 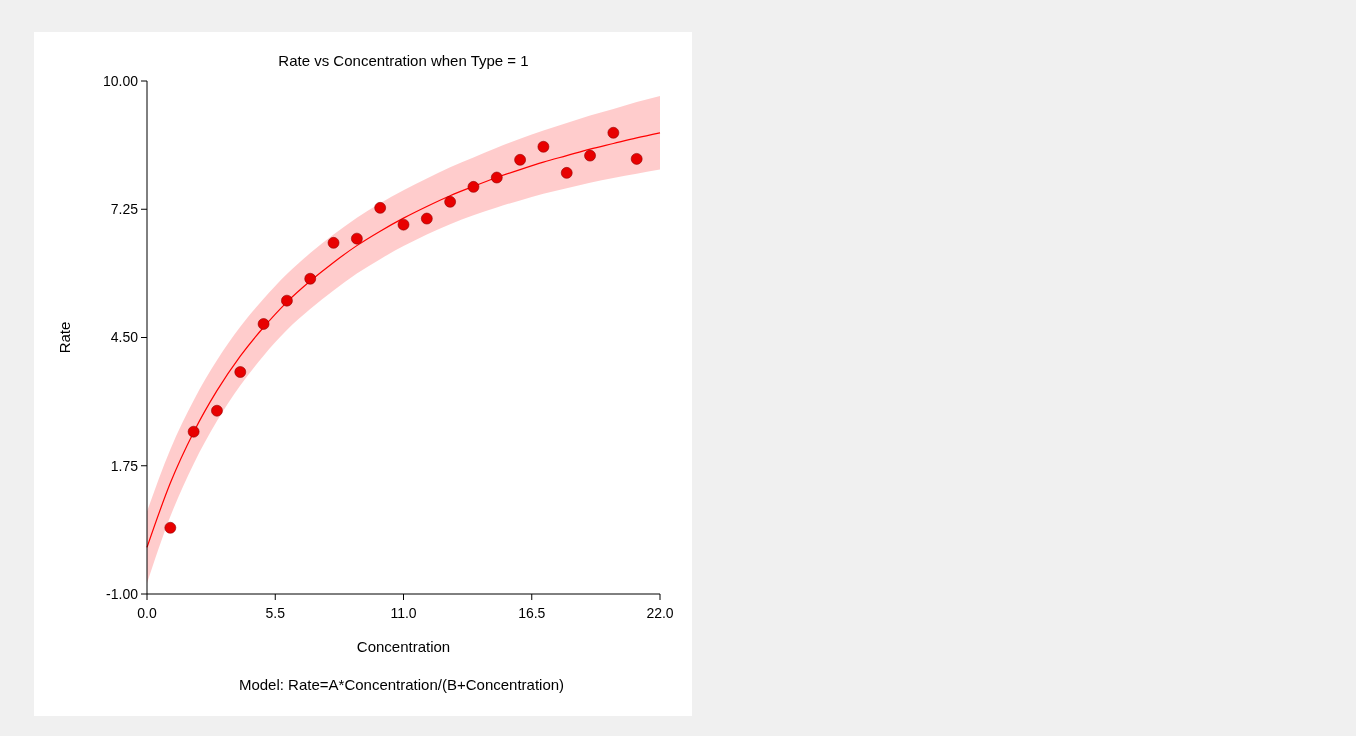 I want to click on x-tick-label: 22.0, so click(x=660, y=613).